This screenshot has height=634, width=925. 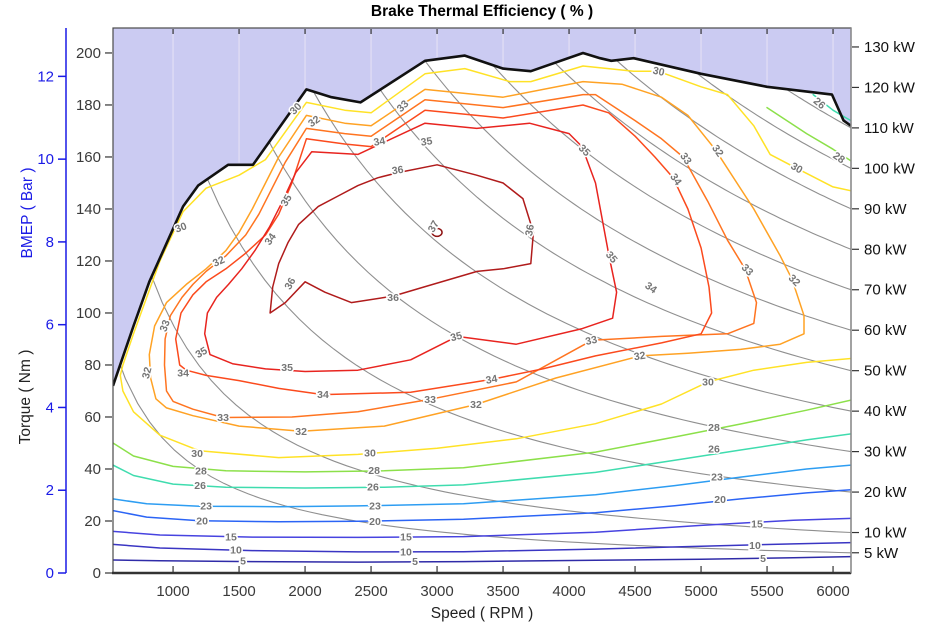 What do you see at coordinates (172, 591) in the screenshot?
I see `x-tick-label: 1000` at bounding box center [172, 591].